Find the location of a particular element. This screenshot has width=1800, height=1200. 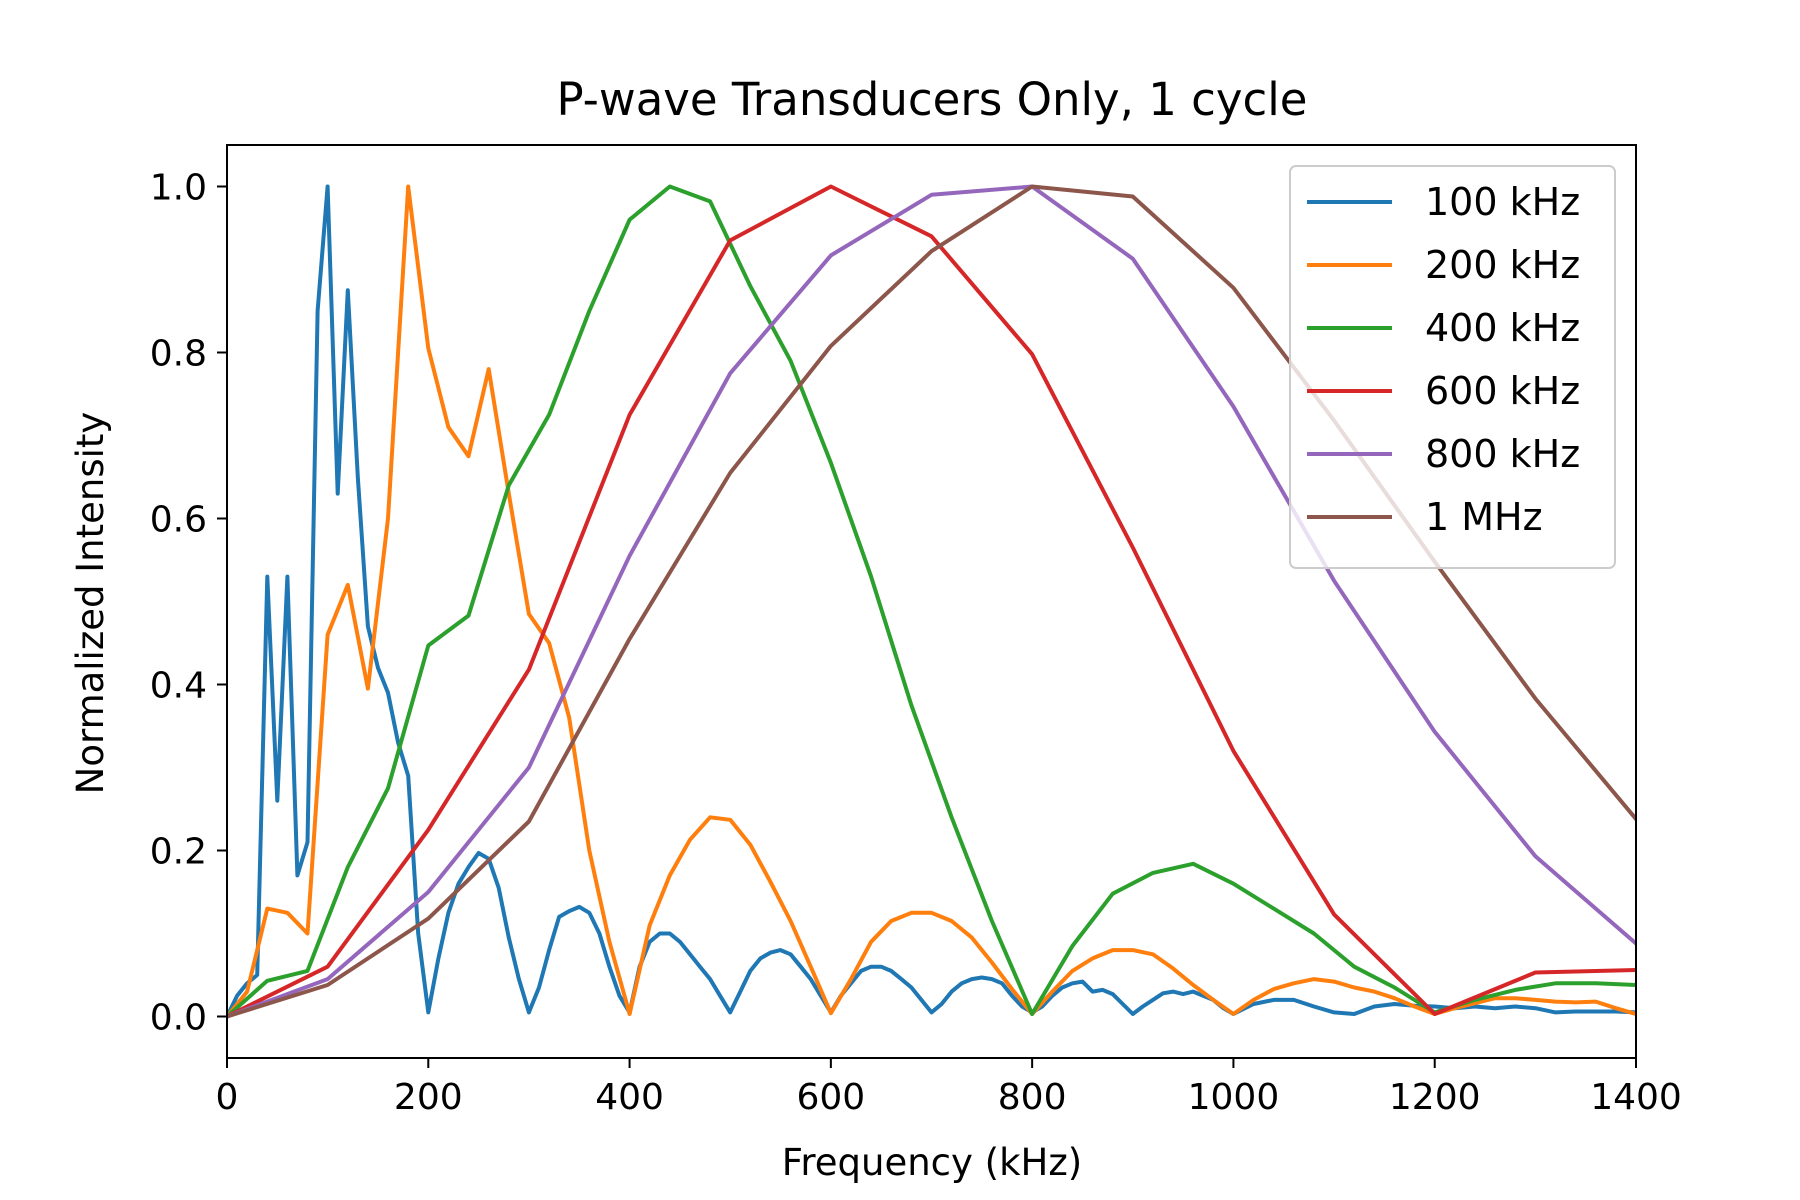

legend-entry-label: 800 kHz is located at coordinates (1502, 454).